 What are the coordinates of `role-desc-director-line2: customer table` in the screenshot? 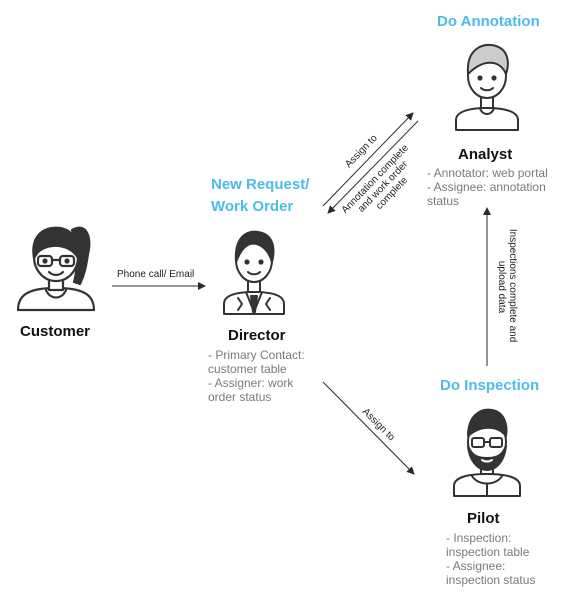 It's located at (247, 369).